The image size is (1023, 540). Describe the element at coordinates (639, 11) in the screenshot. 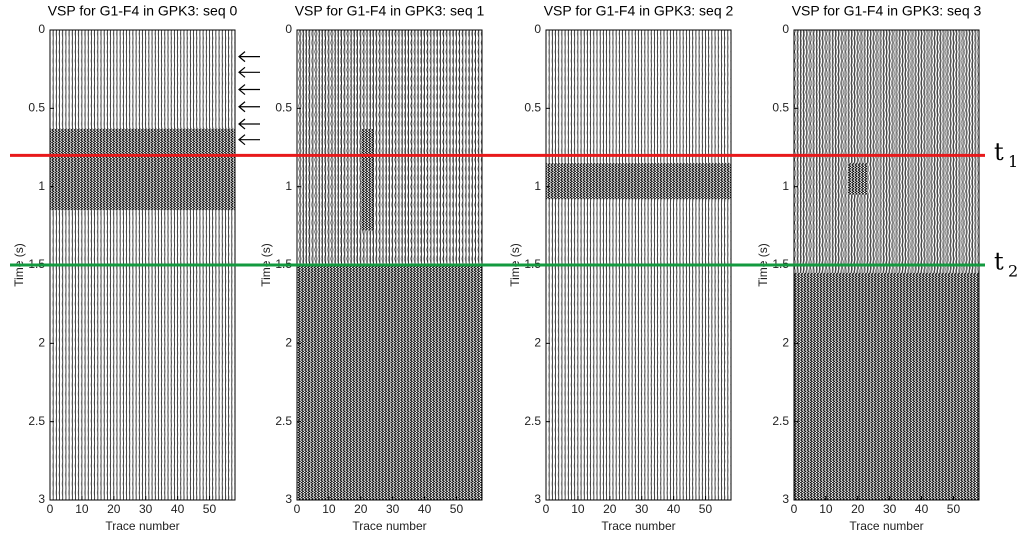

I see `panel-title: VSP for G1-F4 in GPK3: seq 2` at that location.